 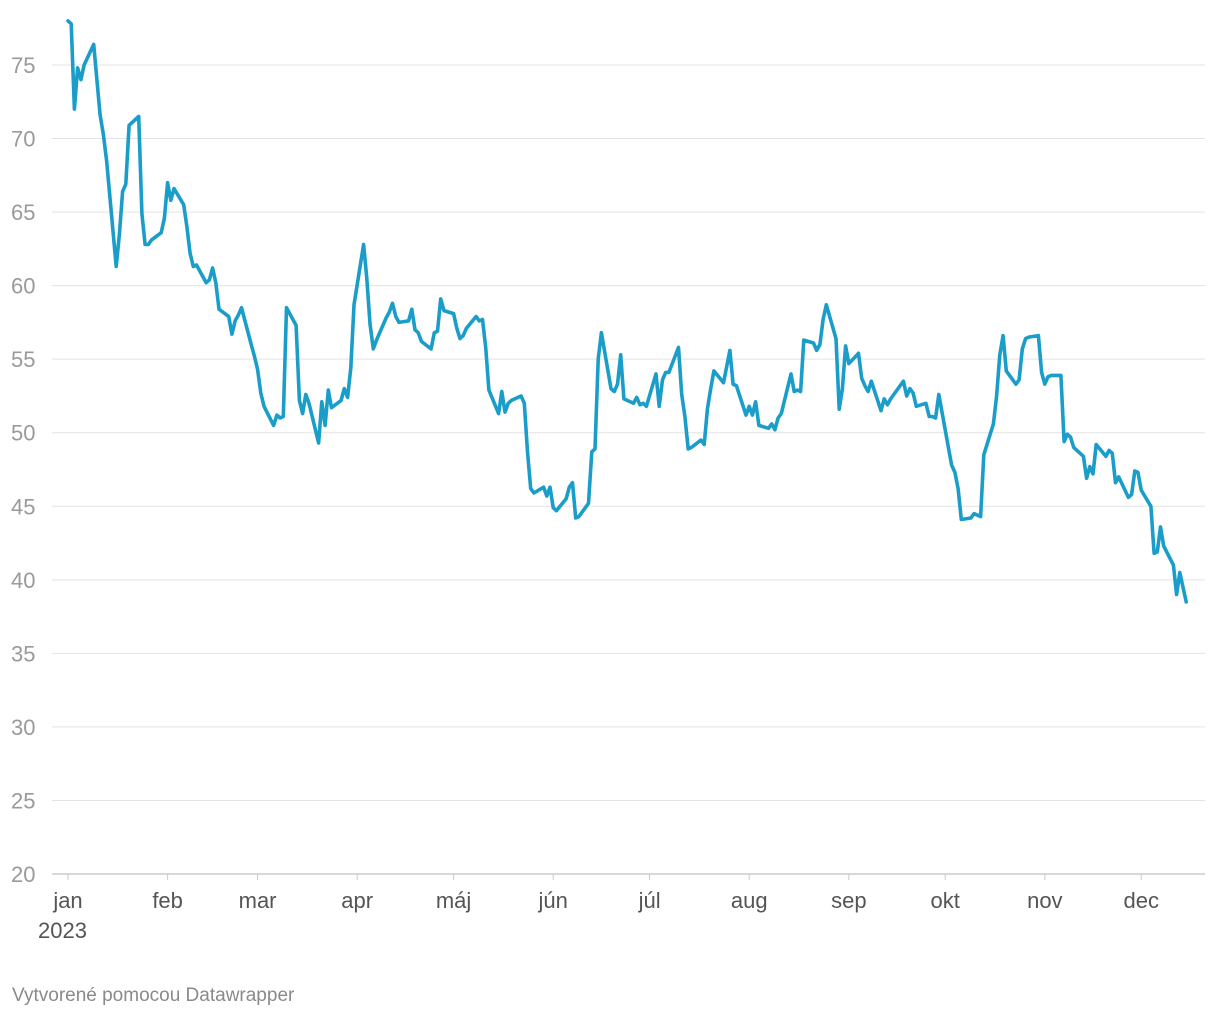 I want to click on y-tick-label: 75, so click(x=23, y=65).